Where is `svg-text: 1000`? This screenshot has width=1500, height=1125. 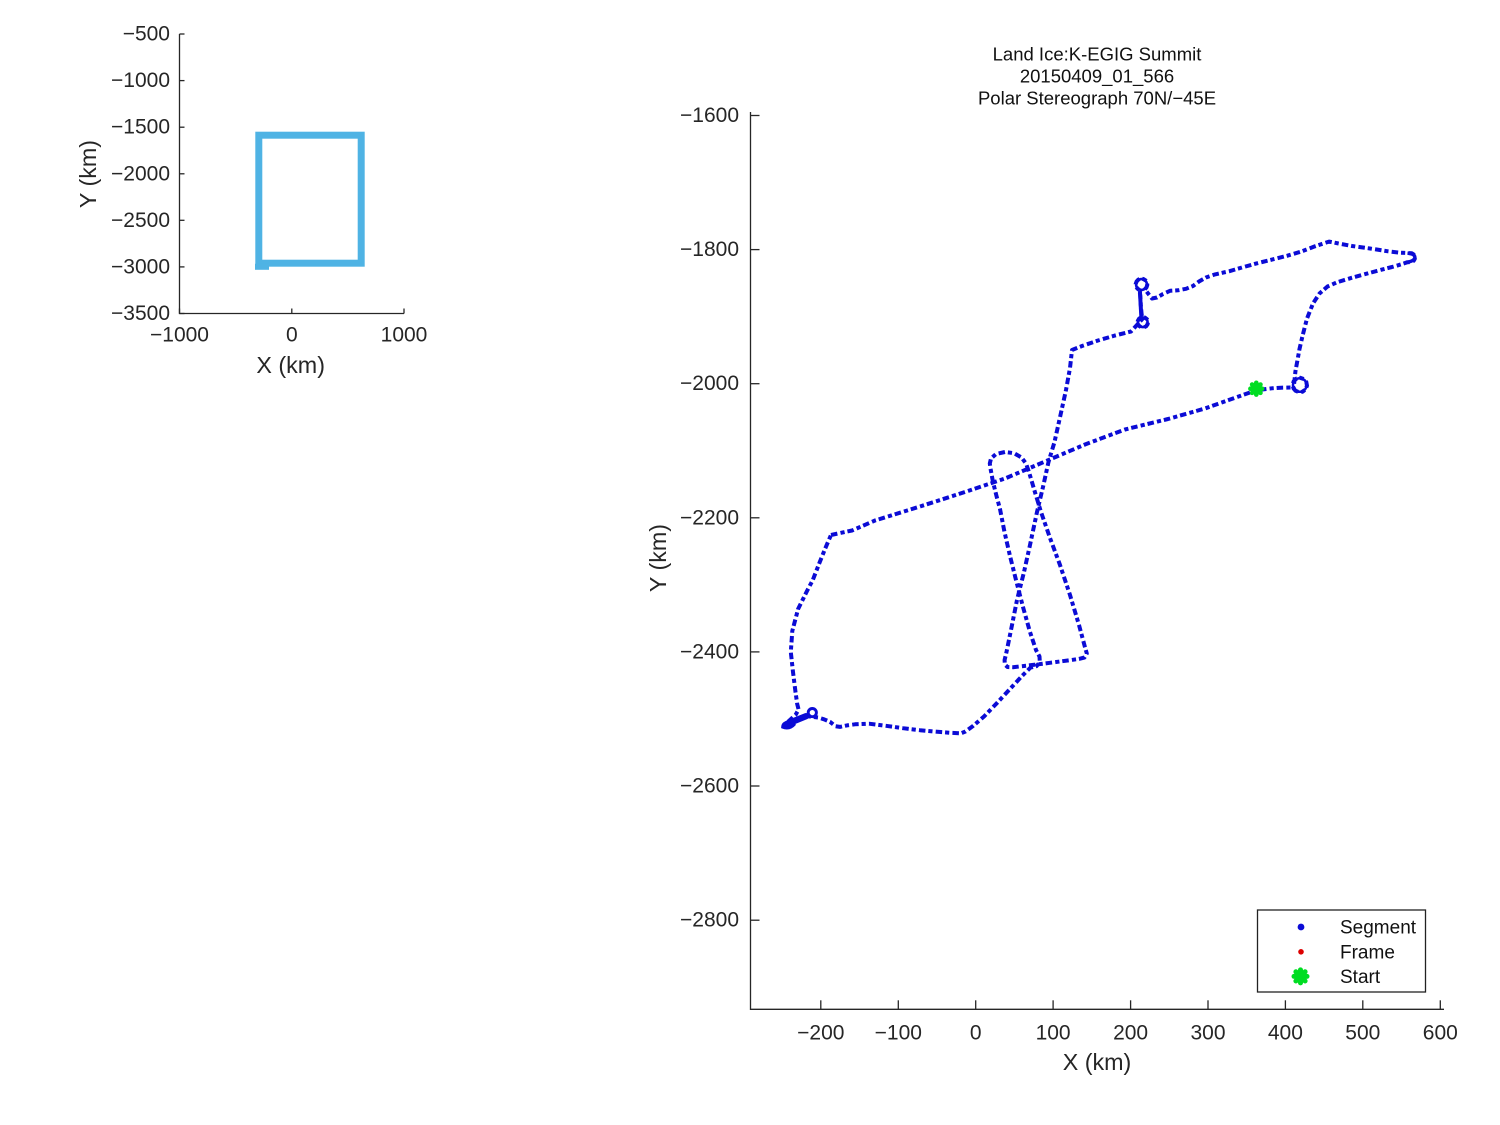 svg-text: 1000 is located at coordinates (404, 335).